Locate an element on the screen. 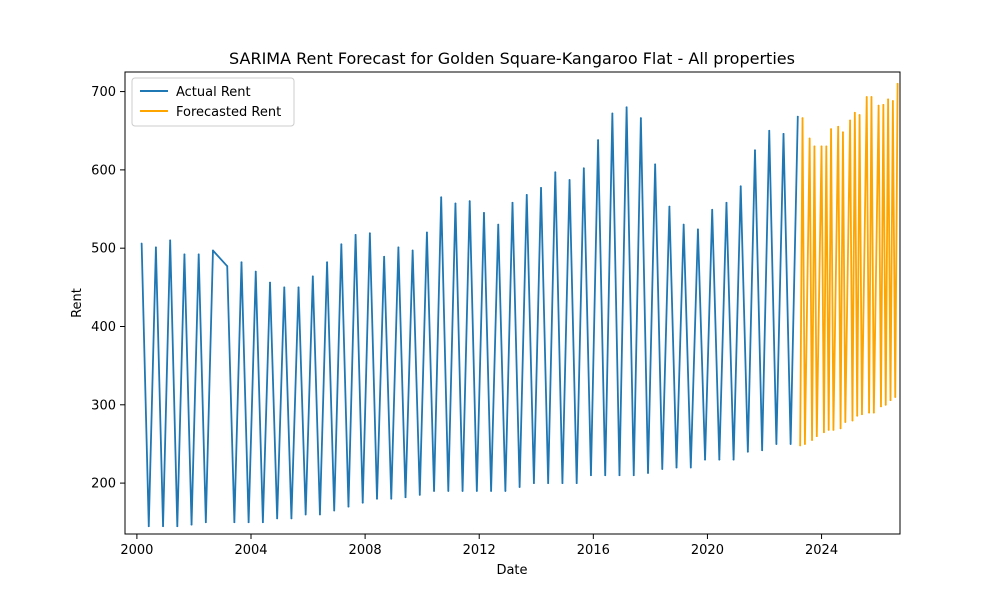 Image resolution: width=1000 pixels, height=604 pixels. y-axis-title: Rent is located at coordinates (77, 303).